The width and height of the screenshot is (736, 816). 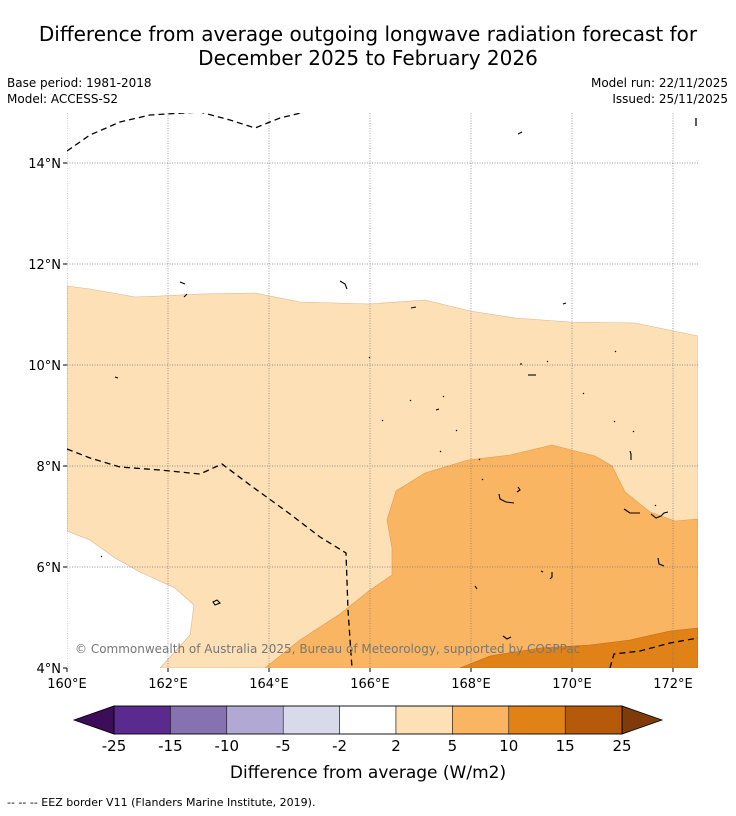 What do you see at coordinates (114, 746) in the screenshot?
I see `cb-tick-1: -25` at bounding box center [114, 746].